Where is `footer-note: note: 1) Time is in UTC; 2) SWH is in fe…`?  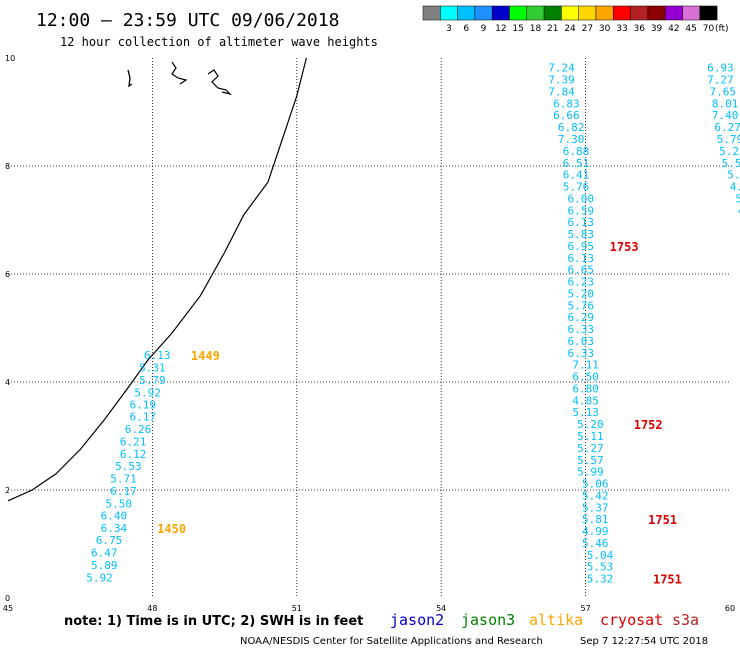
footer-note: note: 1) Time is in UTC; 2) SWH is in fe… is located at coordinates (213, 621).